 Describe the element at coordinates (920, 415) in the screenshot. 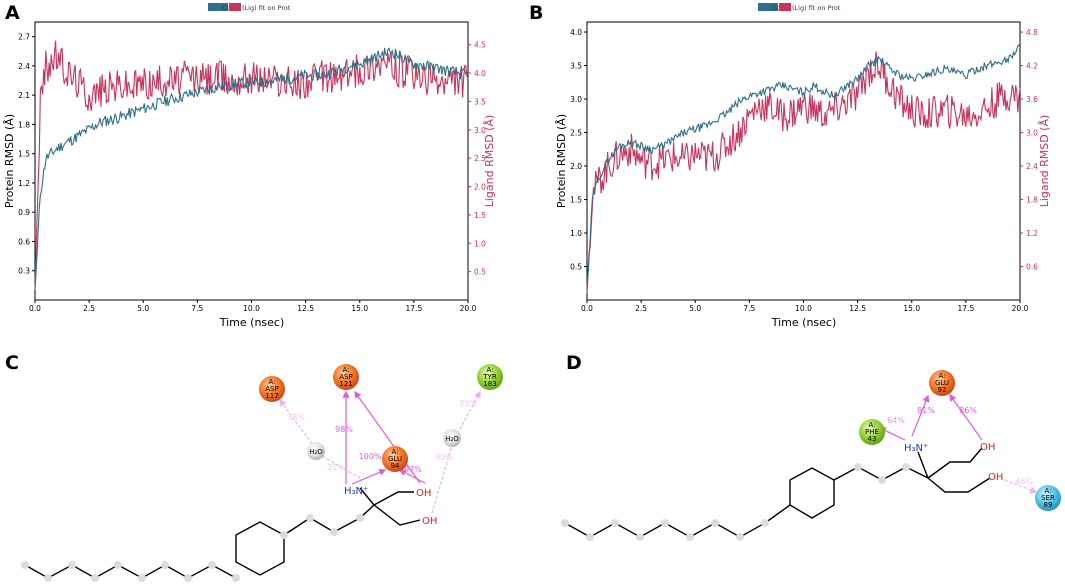

I see `hbond-glu92-amine` at that location.